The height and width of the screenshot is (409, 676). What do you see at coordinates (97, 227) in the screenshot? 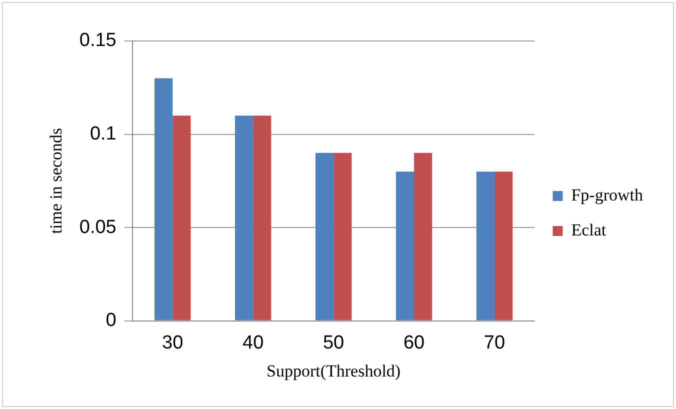
I see `y-tick-label: 0.05` at bounding box center [97, 227].